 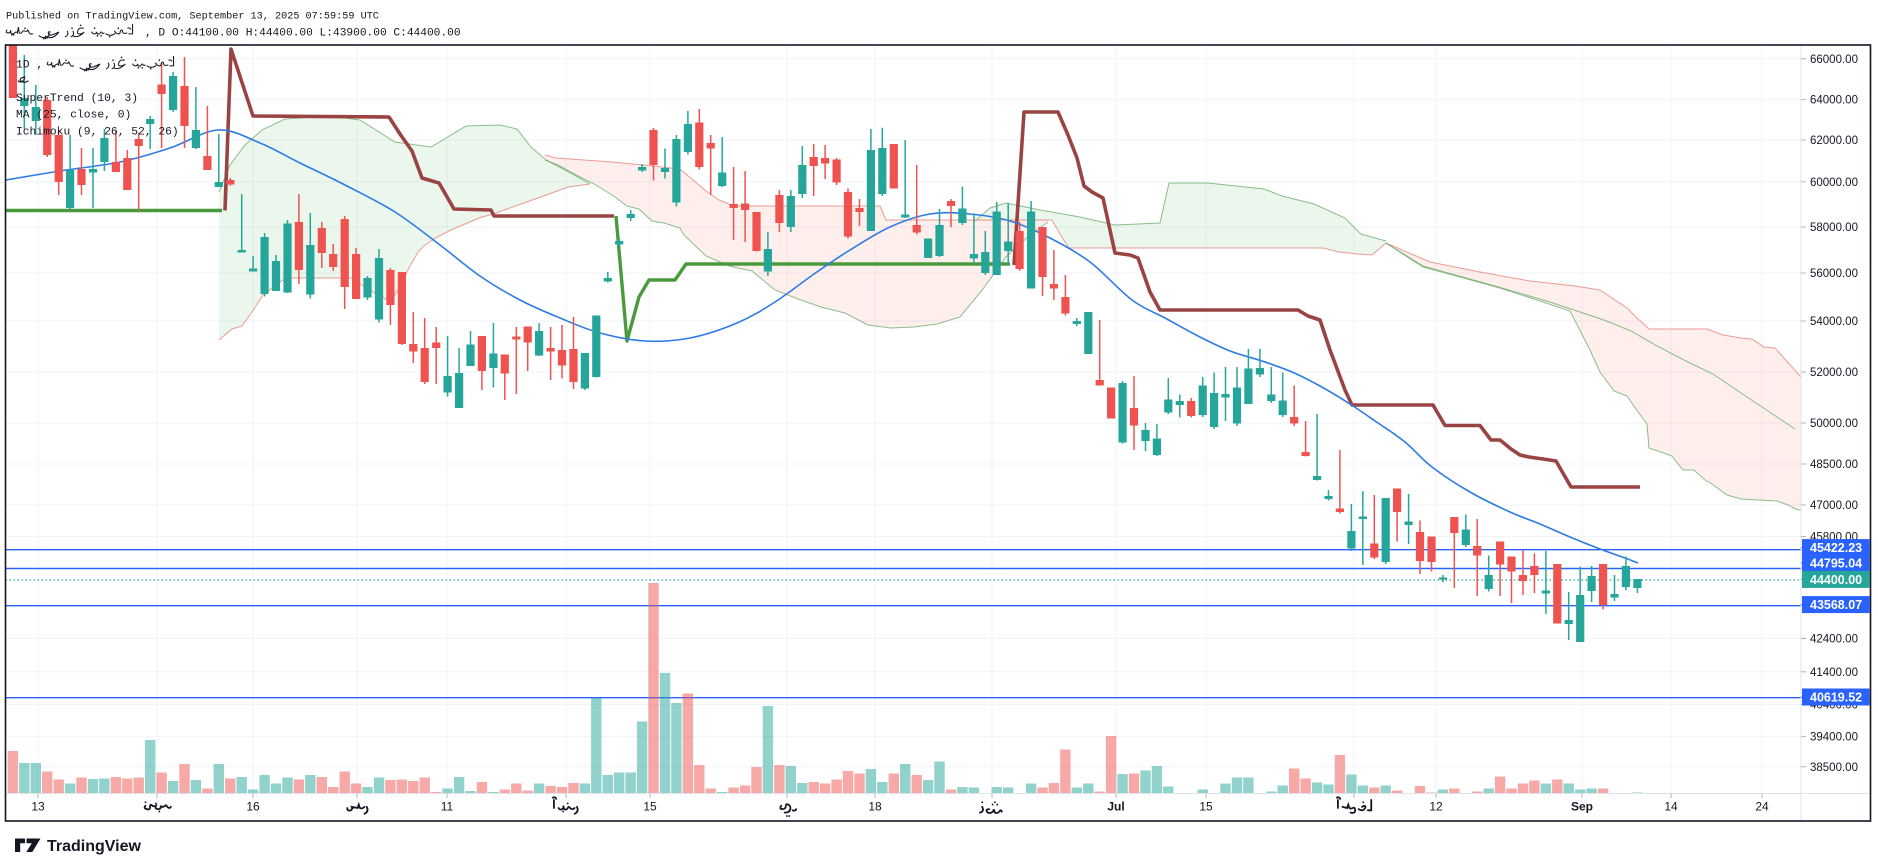 I want to click on svg-text: 42400.00, so click(x=1834, y=640).